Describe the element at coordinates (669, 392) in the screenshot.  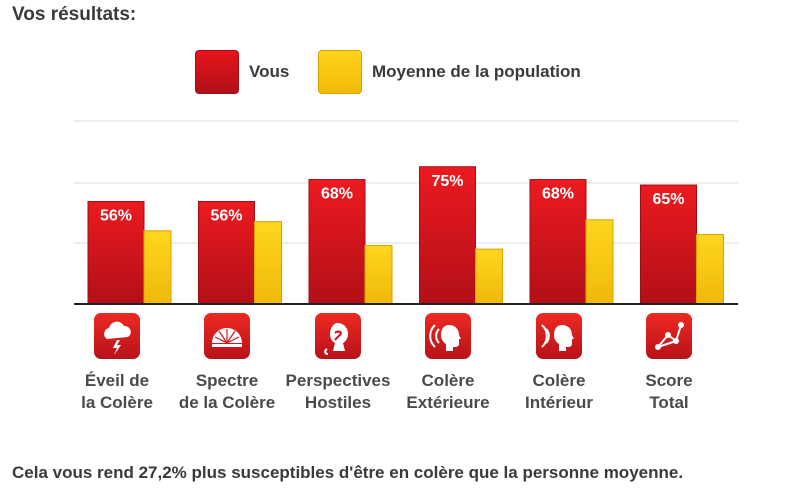
I see `category-label: Score Total` at that location.